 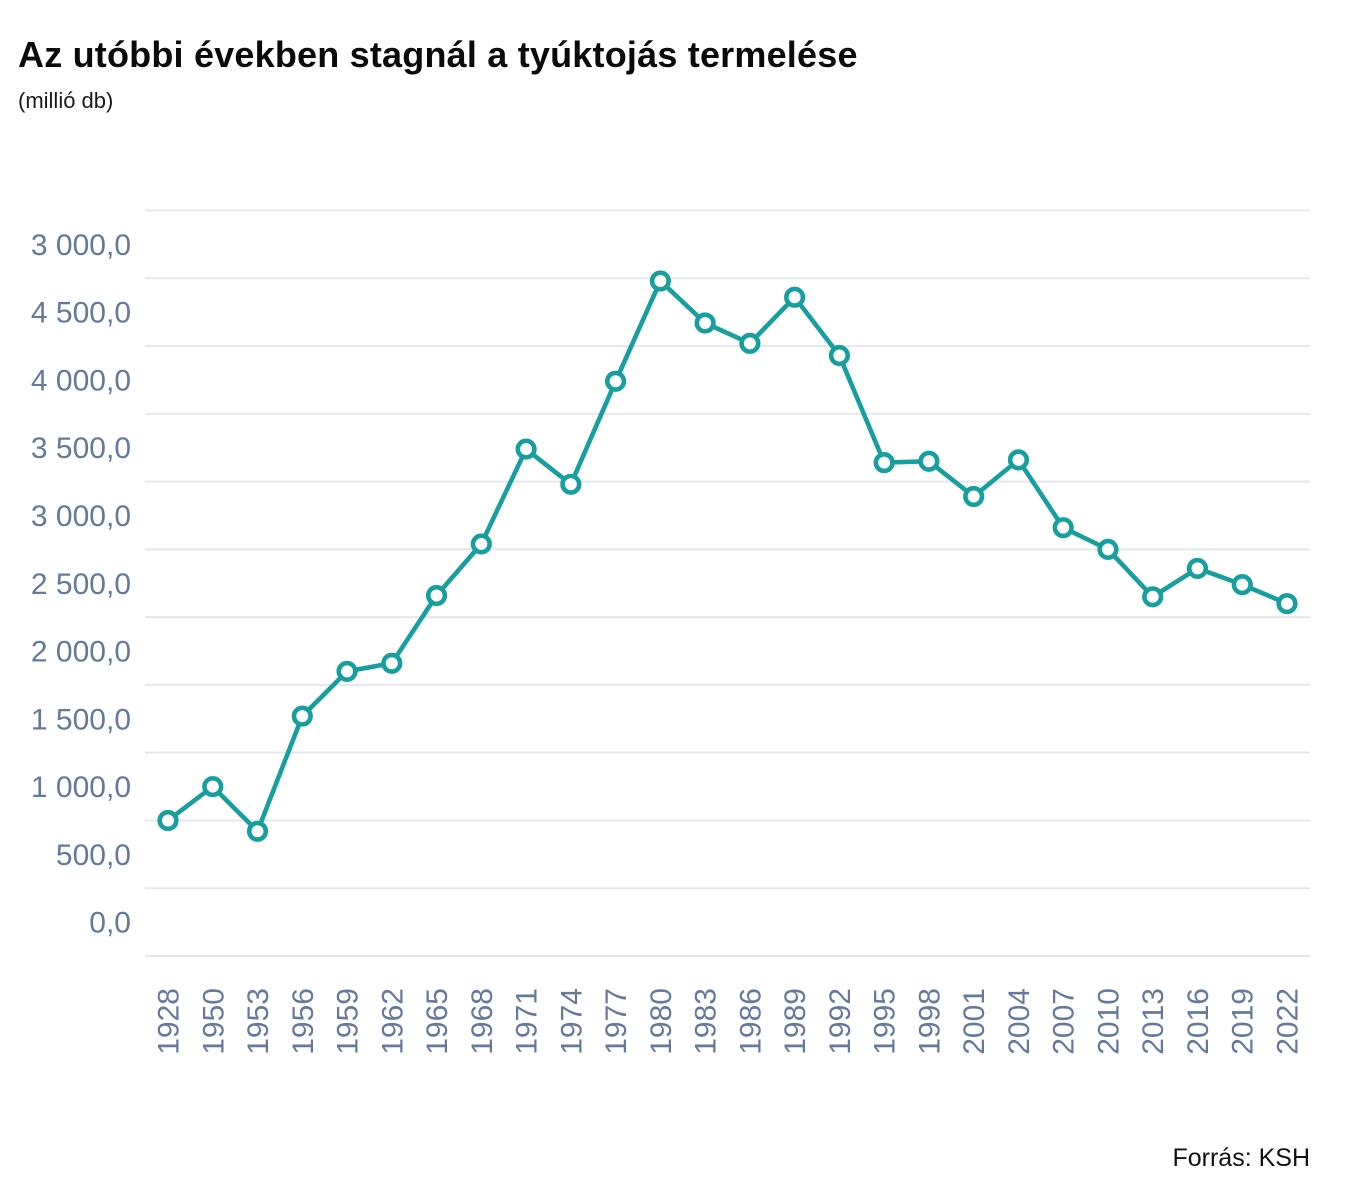 I want to click on x-tick-label: 2016, so click(x=1198, y=1021).